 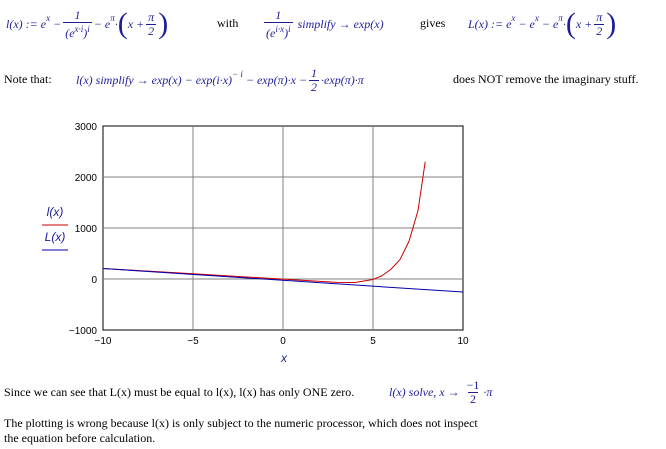 I want to click on denominator: (ei·x)i, so click(x=278, y=30).